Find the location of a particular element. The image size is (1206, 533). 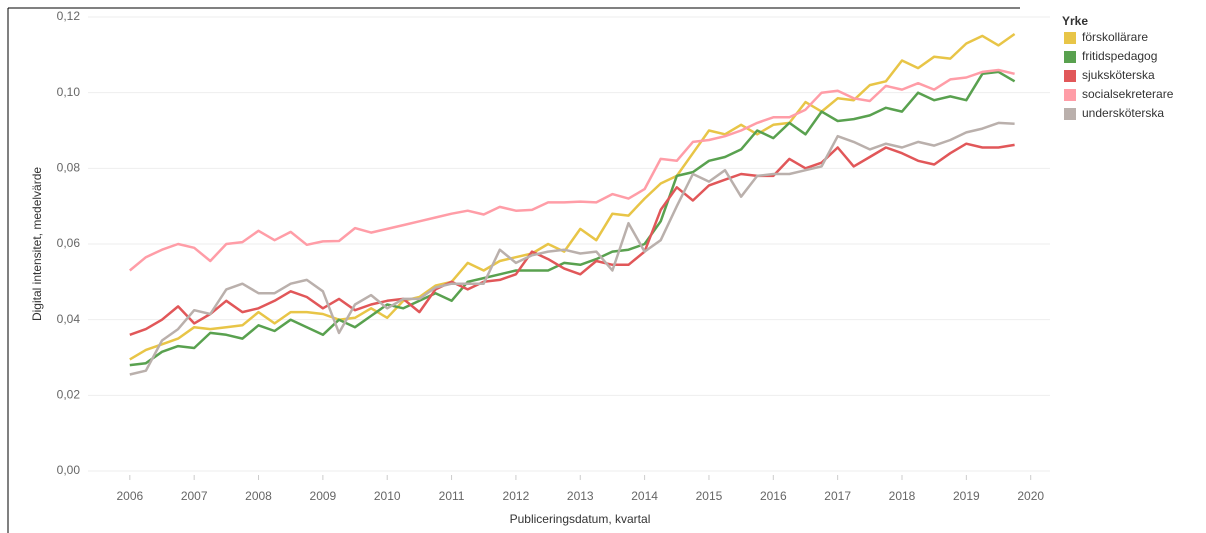

legend-label: fritidspedagog is located at coordinates (1119, 56).